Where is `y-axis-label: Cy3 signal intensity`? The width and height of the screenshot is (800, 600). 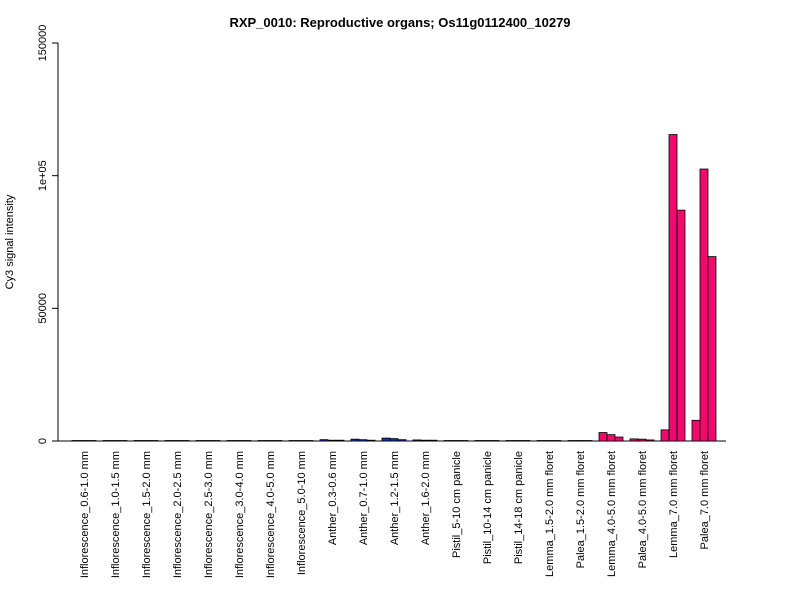 y-axis-label: Cy3 signal intensity is located at coordinates (10, 241).